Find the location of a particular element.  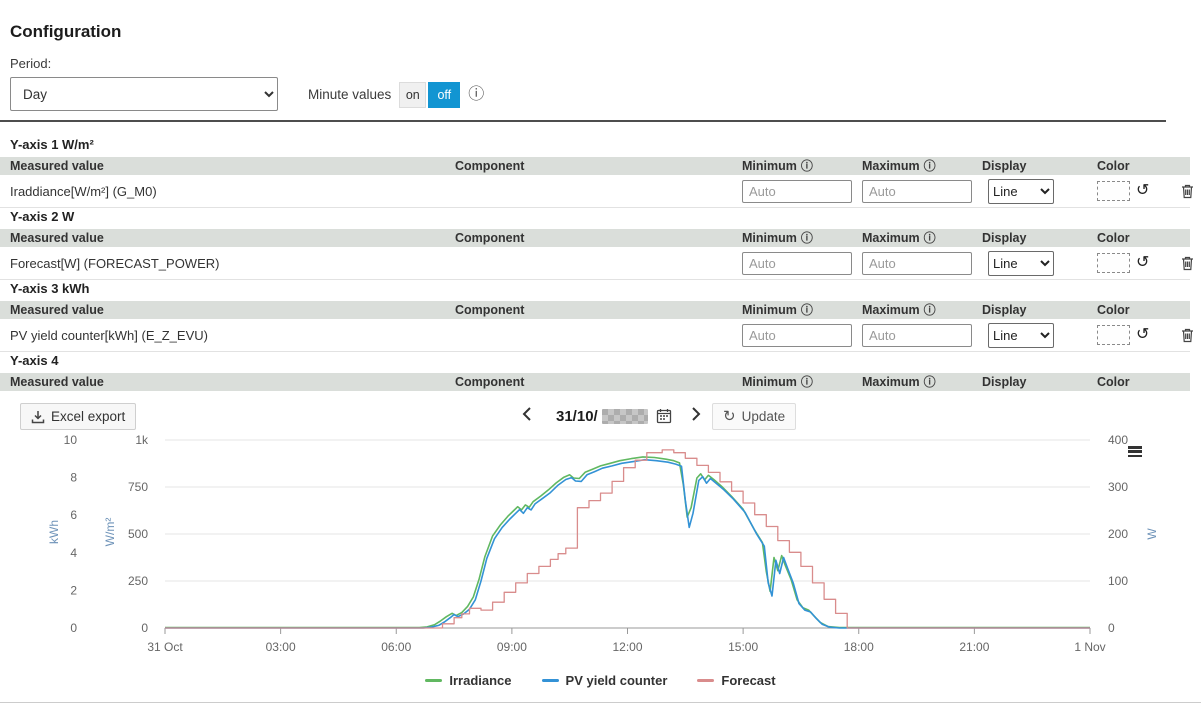

svg-text: 400 is located at coordinates (1118, 440).